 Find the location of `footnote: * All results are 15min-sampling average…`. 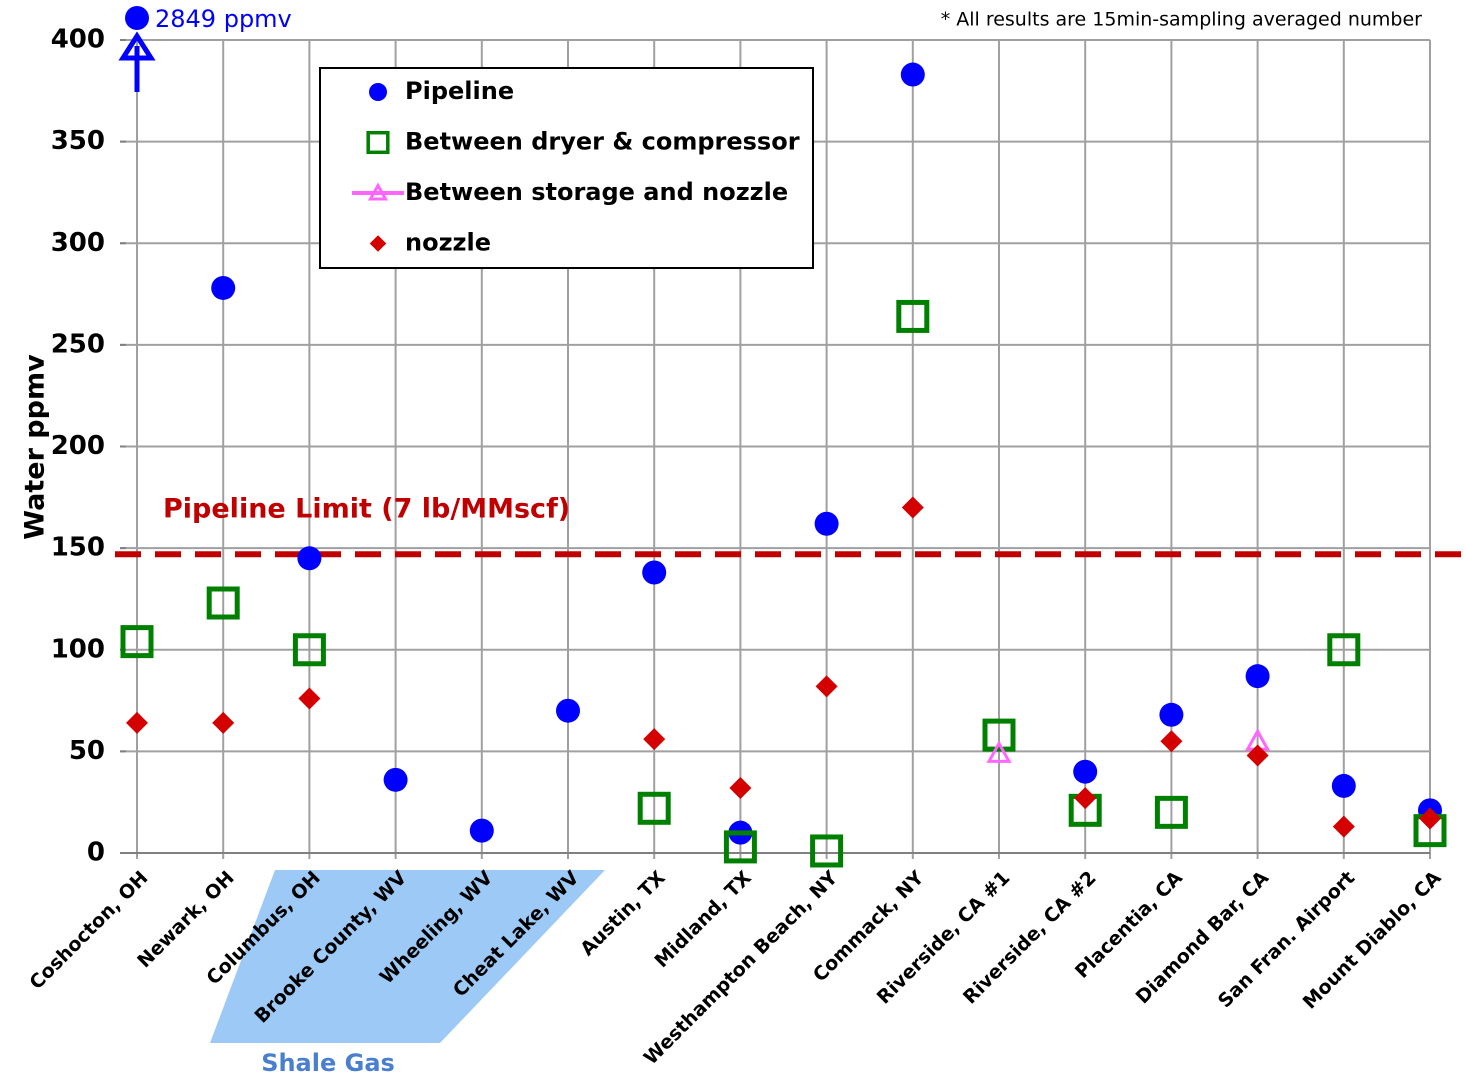

footnote: * All results are 15min-sampling average… is located at coordinates (1181, 20).